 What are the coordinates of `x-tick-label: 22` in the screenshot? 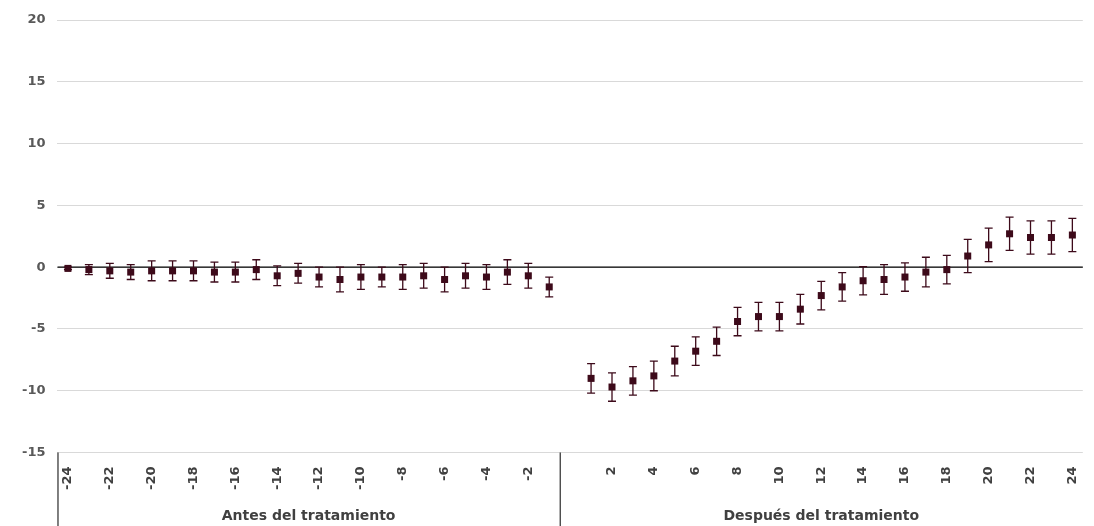 It's located at (1029, 475).